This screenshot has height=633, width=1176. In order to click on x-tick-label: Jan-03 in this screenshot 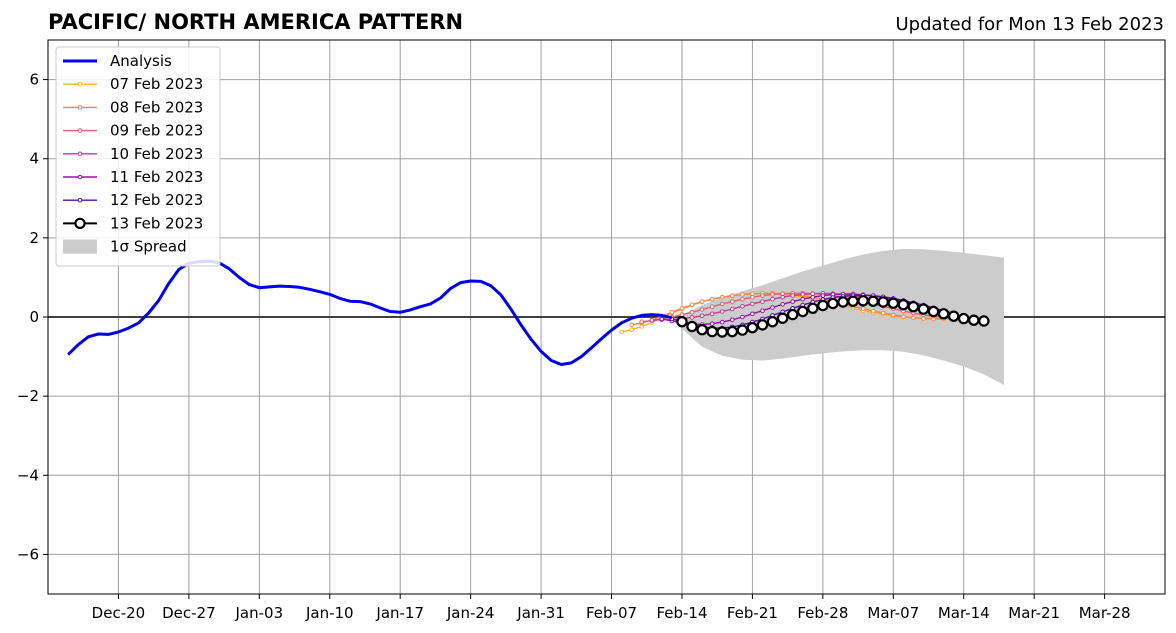, I will do `click(259, 613)`.